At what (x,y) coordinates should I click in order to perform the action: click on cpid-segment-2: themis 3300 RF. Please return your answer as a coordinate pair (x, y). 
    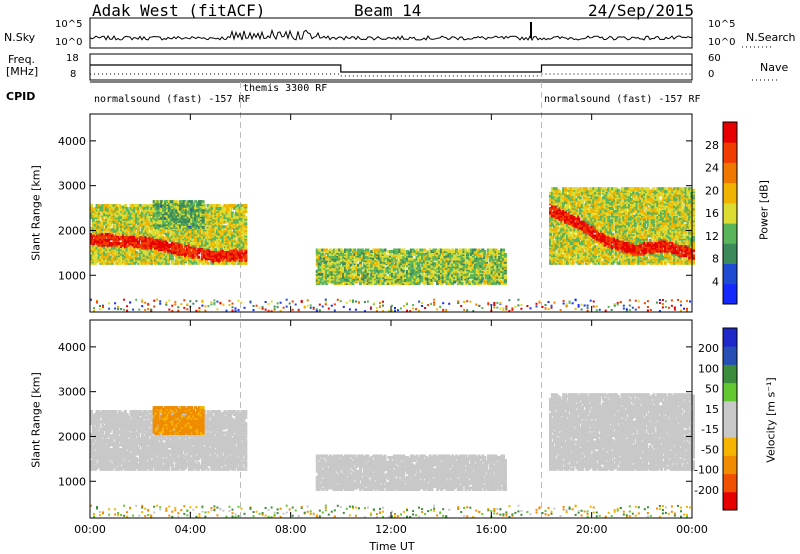
    Looking at the image, I should click on (285, 88).